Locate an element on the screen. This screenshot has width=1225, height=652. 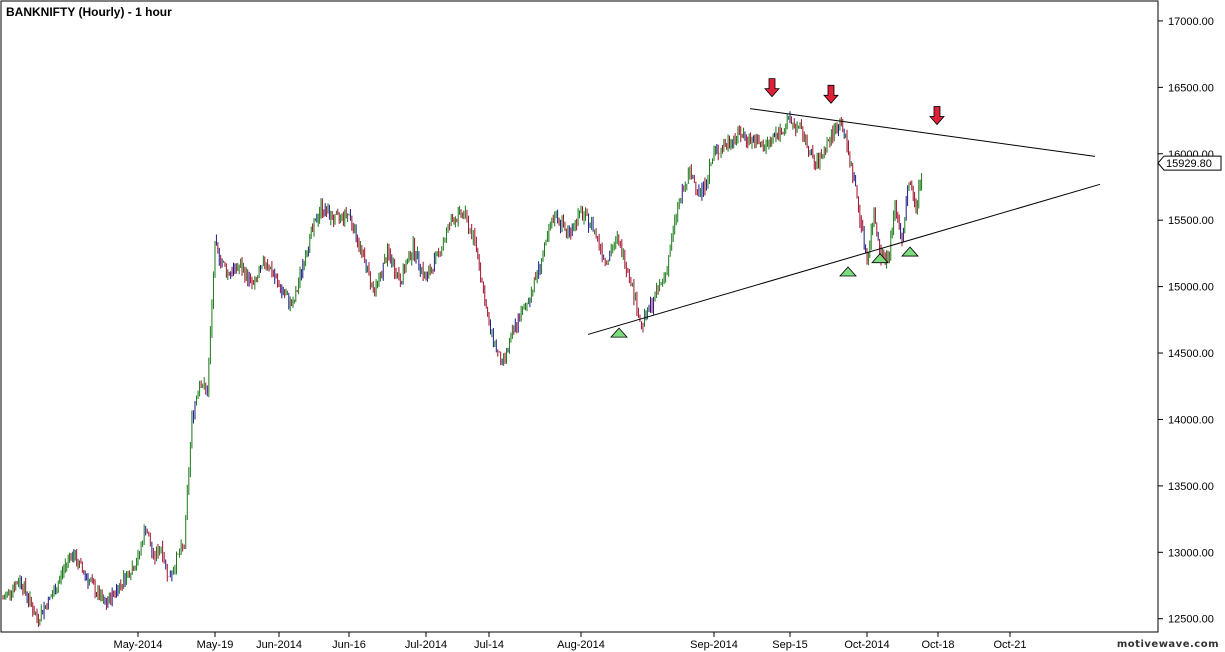
x-tick-label: Oct-21 is located at coordinates (1009, 645).